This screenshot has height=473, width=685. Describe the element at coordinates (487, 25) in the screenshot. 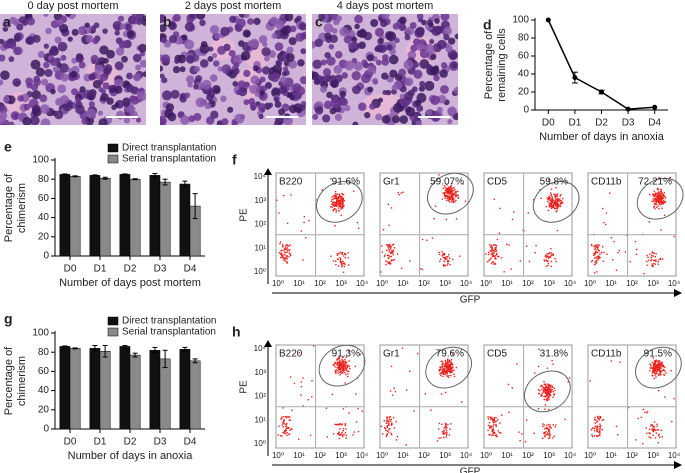

I see `panel-letter: d` at that location.